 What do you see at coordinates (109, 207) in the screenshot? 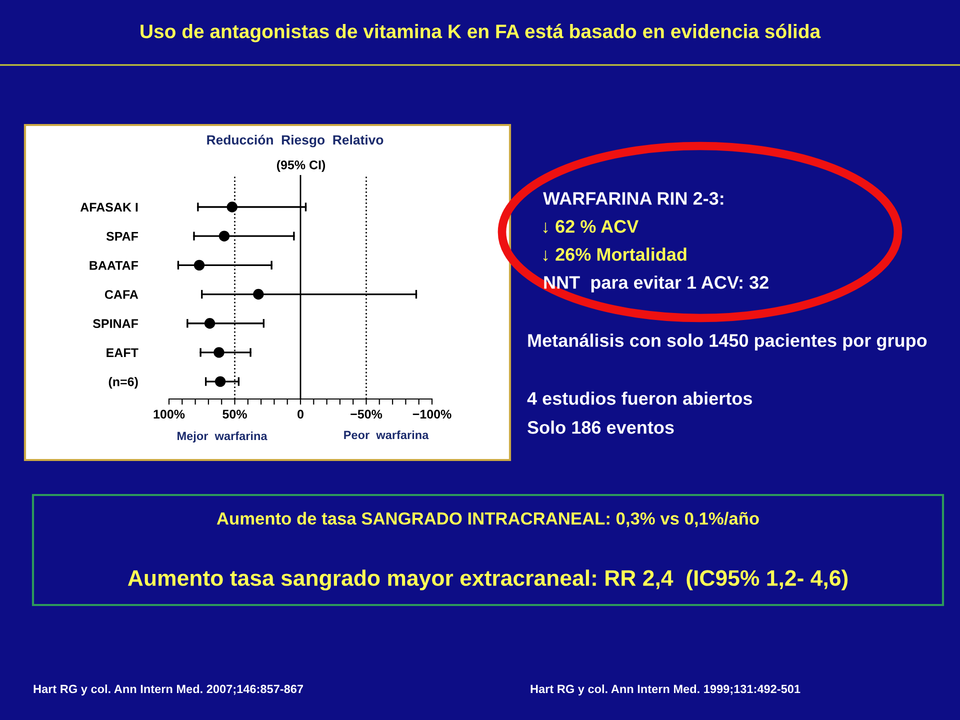
I see `y-tick-label: AFASAK I` at bounding box center [109, 207].